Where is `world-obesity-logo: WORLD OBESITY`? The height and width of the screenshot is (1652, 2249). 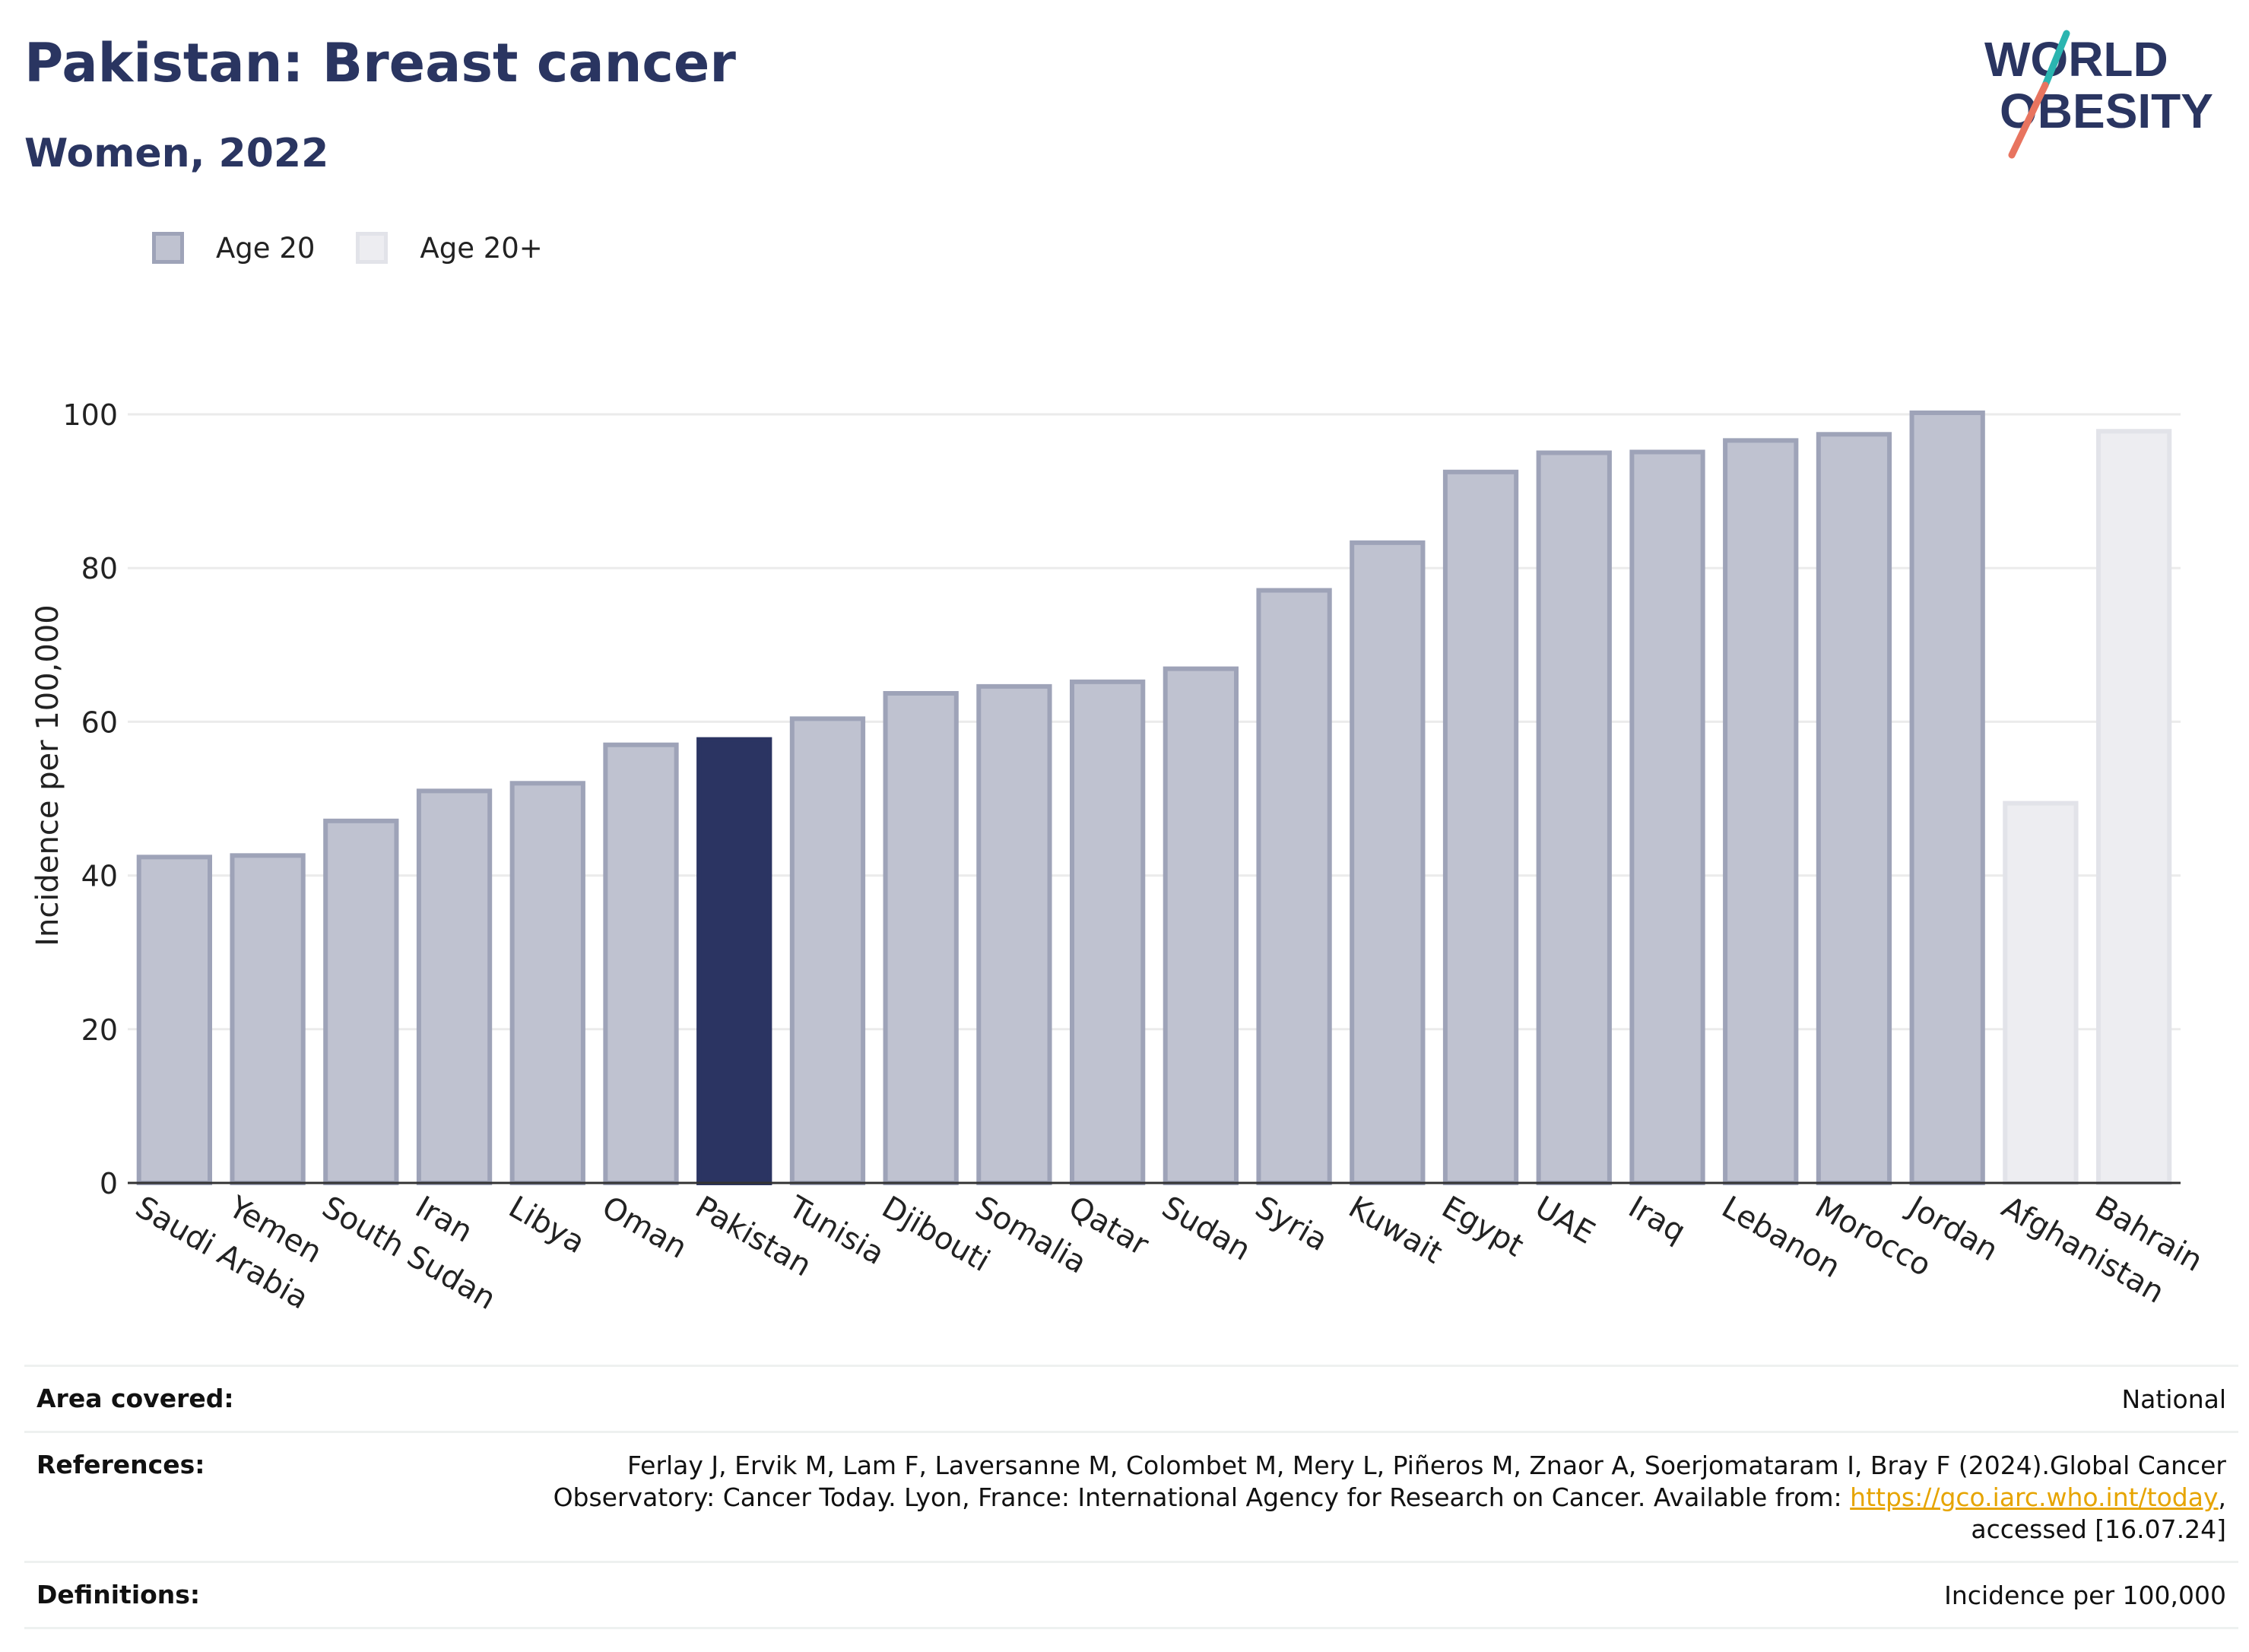
world-obesity-logo: WORLD OBESITY is located at coordinates (2098, 94).